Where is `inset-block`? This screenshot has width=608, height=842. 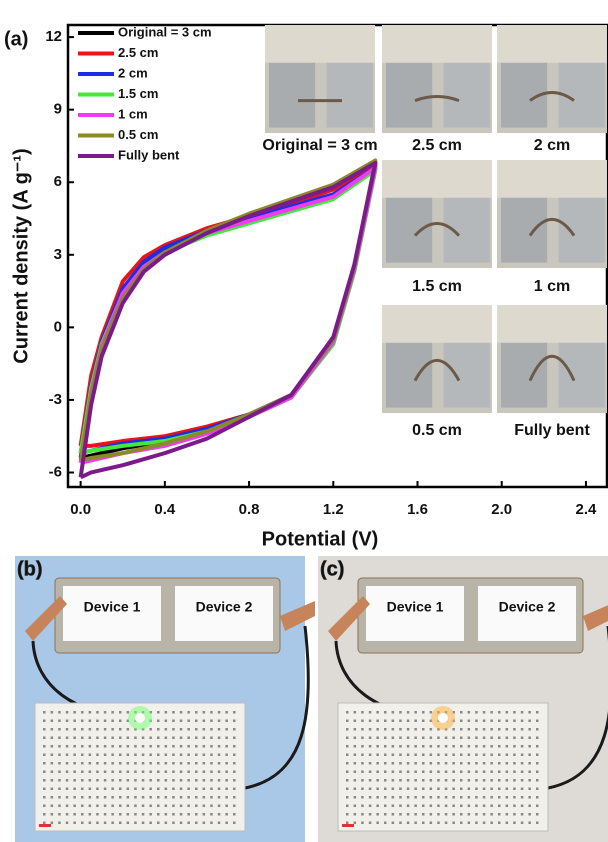 inset-block is located at coordinates (292, 95).